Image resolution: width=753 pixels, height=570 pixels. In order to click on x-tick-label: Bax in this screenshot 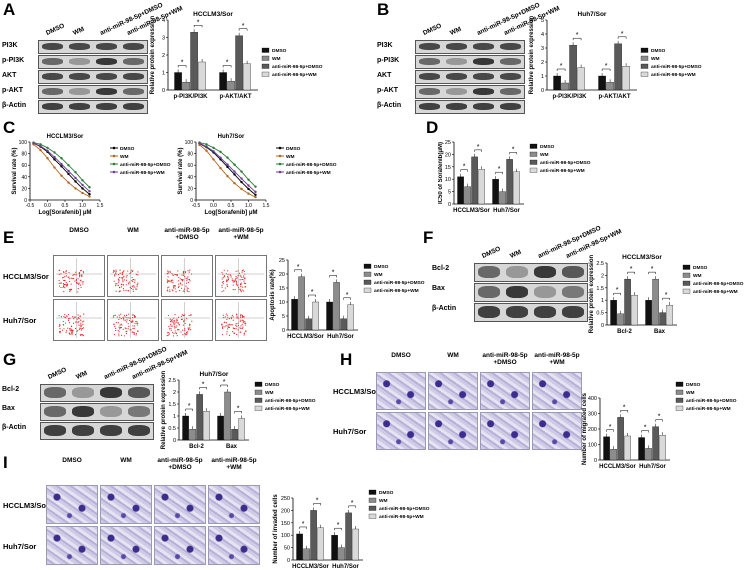, I will do `click(660, 332)`.